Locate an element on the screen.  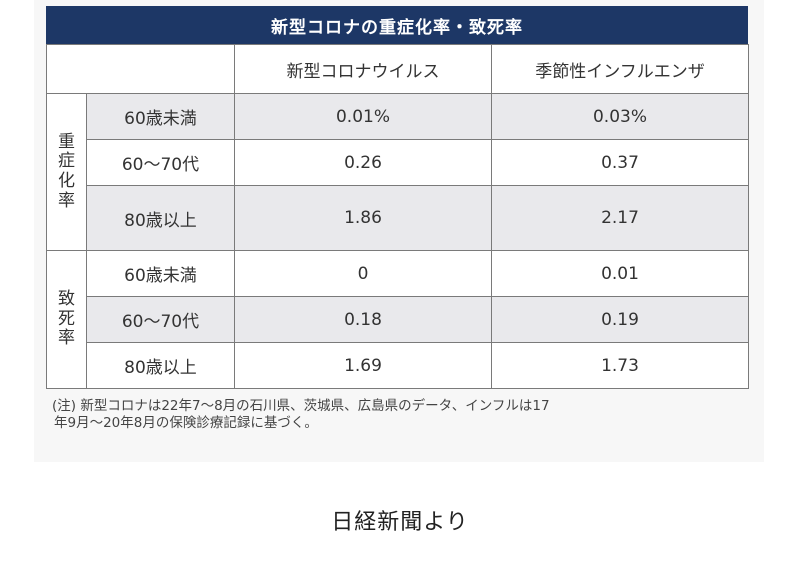
covid-value: 0 is located at coordinates (363, 273).